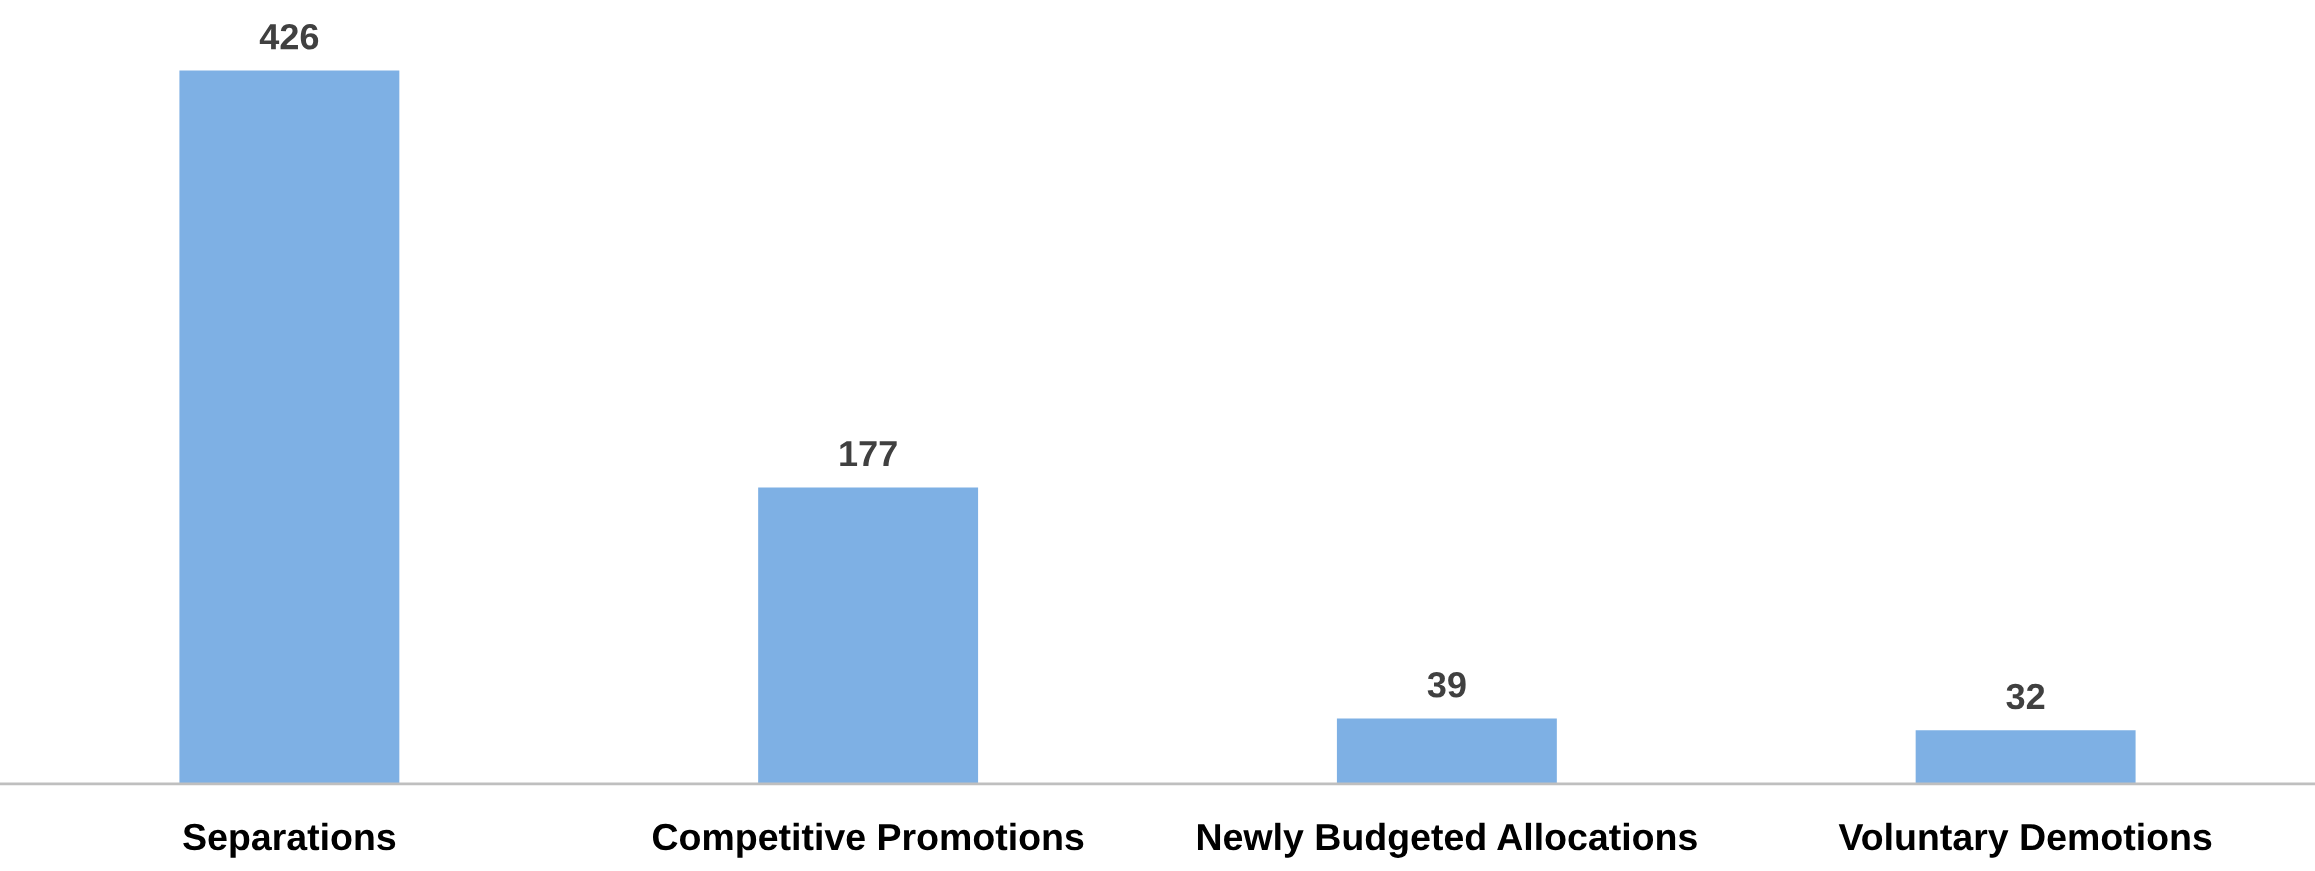 The width and height of the screenshot is (2315, 871). Describe the element at coordinates (2025, 696) in the screenshot. I see `data-label: 32` at that location.